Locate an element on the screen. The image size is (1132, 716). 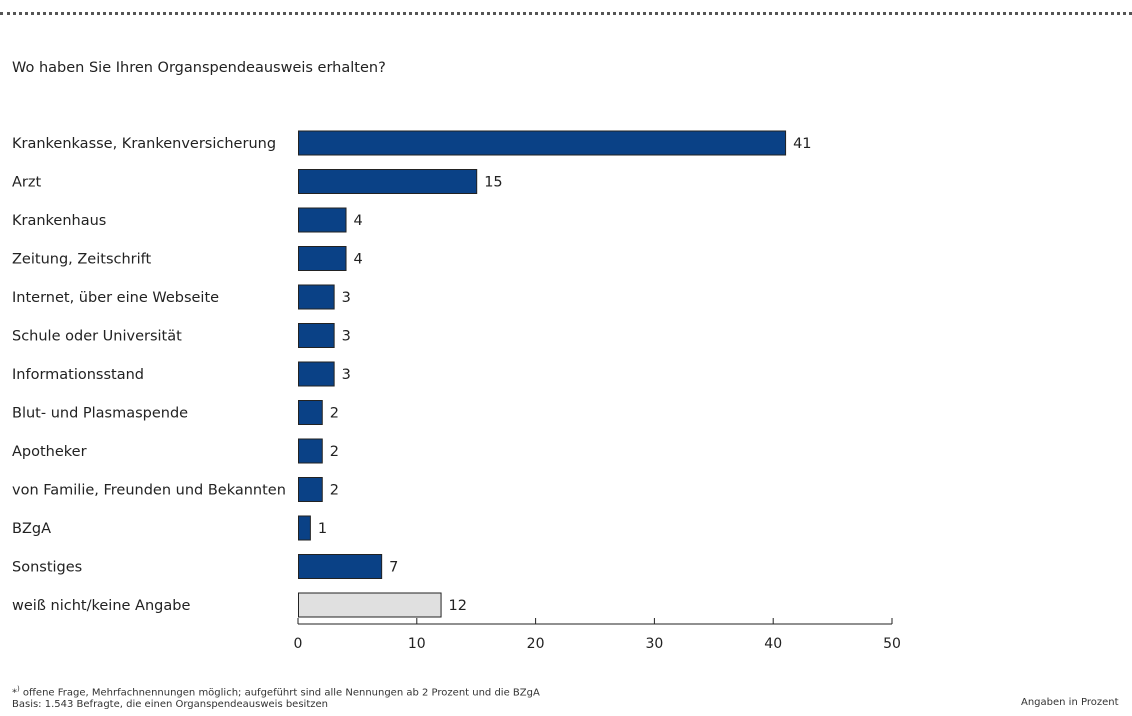
category-label: Krankenhaus is located at coordinates (59, 221).